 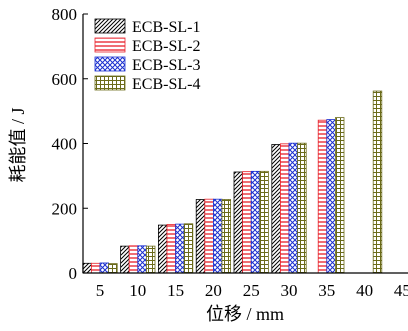 I want to click on x-tick-label: 20, so click(x=213, y=290).